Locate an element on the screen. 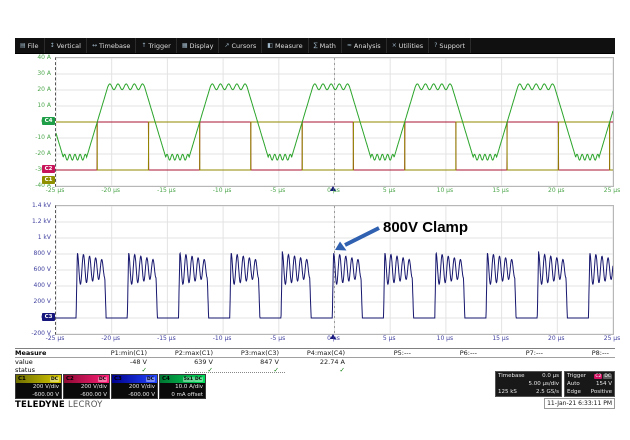  measure-param-name-p7: P7:--- is located at coordinates (534, 353).